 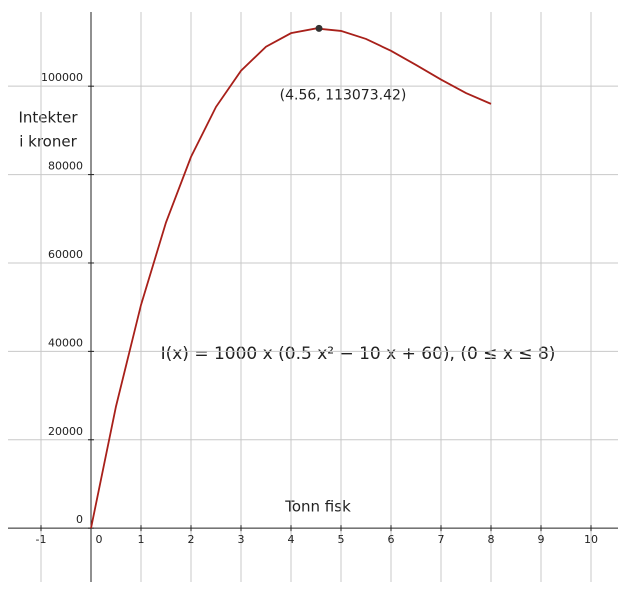 What do you see at coordinates (62, 77) in the screenshot?
I see `y-tick-label: 100000` at bounding box center [62, 77].